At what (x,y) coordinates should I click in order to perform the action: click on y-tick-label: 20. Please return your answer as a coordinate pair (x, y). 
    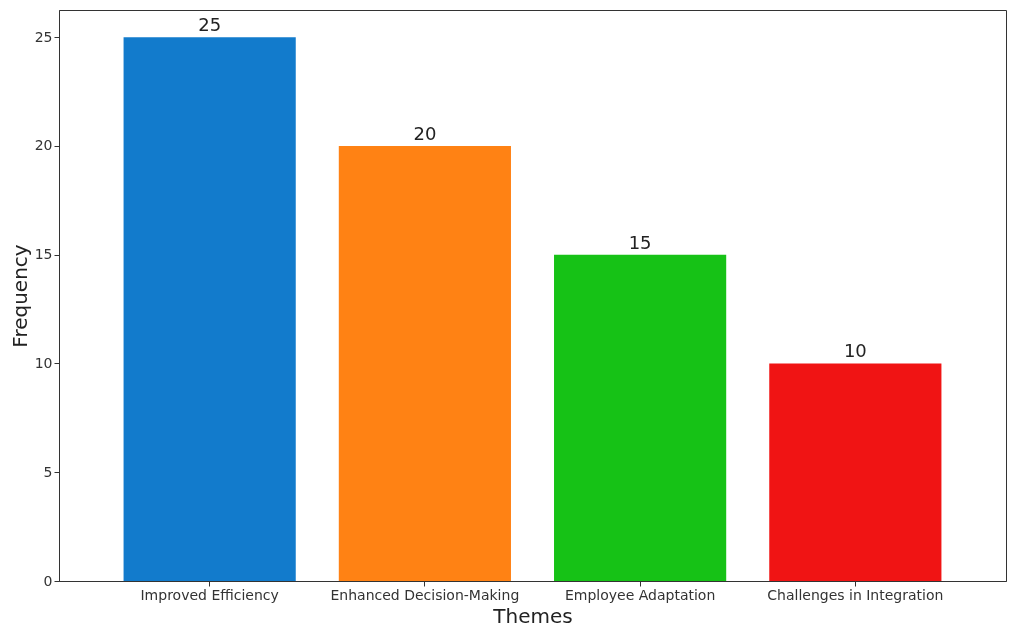
    Looking at the image, I should click on (43, 145).